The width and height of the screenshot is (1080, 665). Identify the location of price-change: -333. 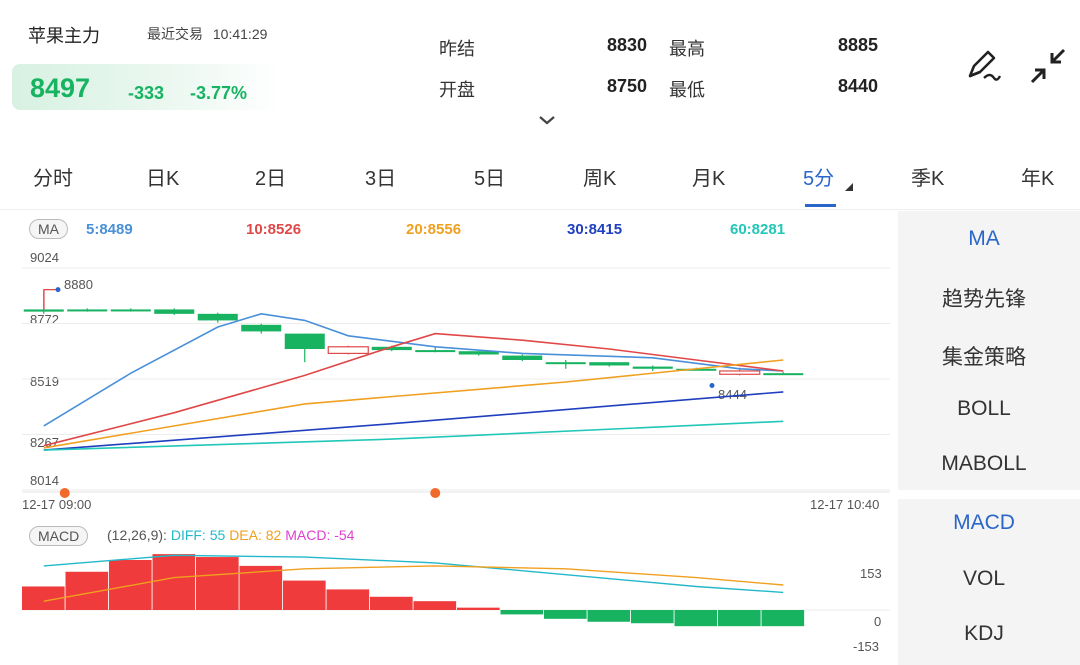
(146, 93).